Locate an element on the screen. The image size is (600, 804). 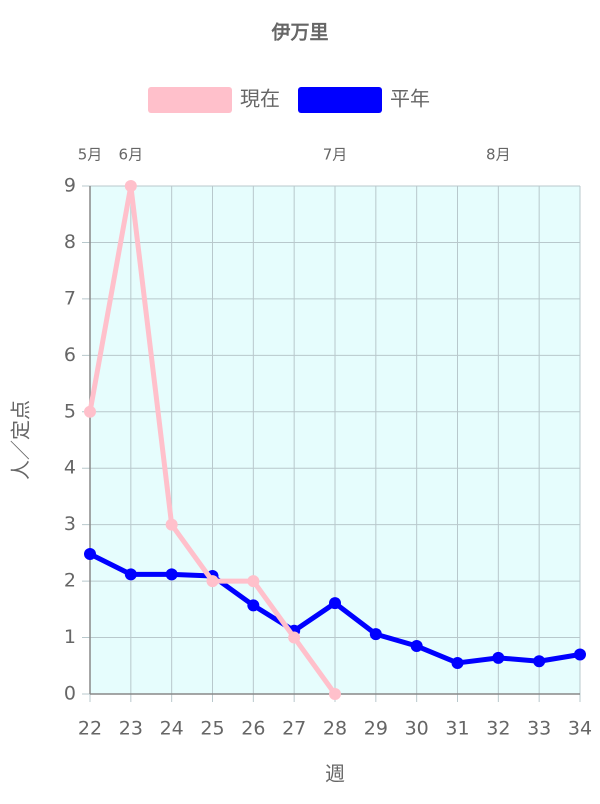
y-tick-label: 0 is located at coordinates (70, 694).